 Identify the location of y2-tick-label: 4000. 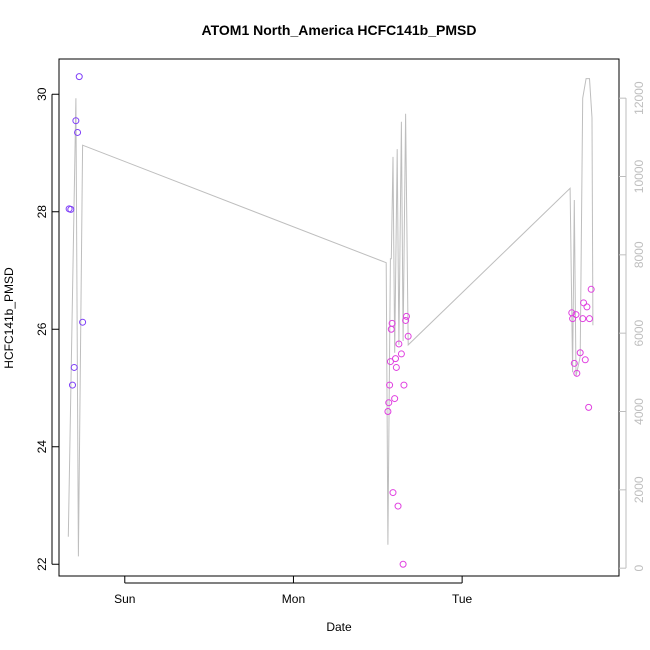
(639, 411).